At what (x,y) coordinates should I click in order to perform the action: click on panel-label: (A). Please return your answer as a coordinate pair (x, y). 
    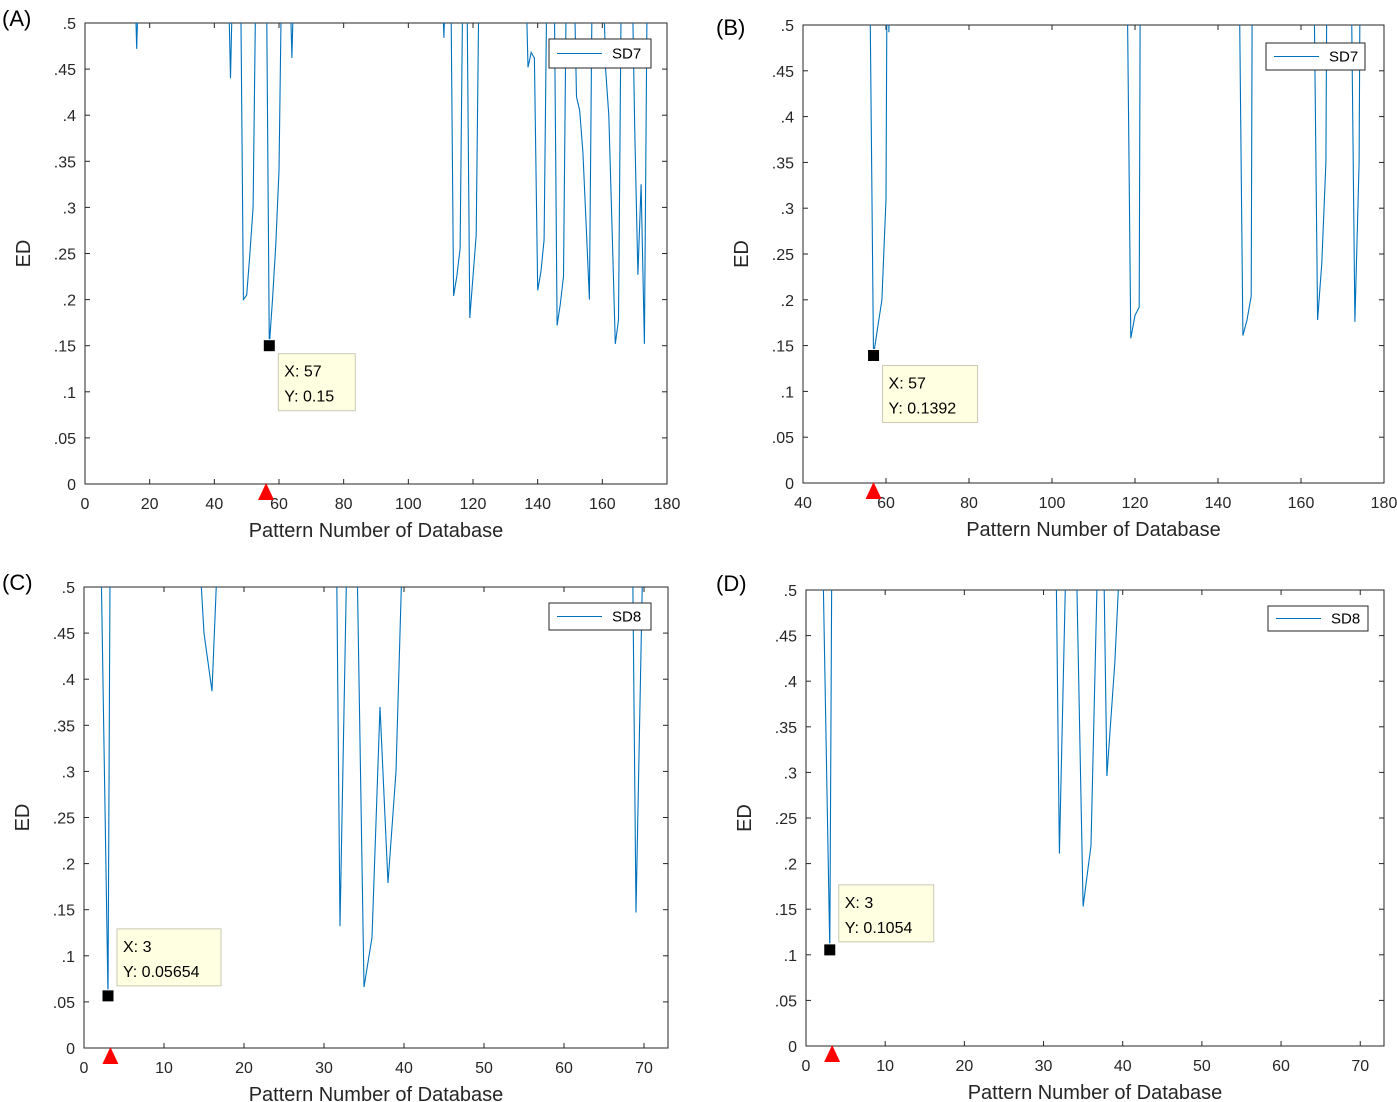
    Looking at the image, I should click on (16, 18).